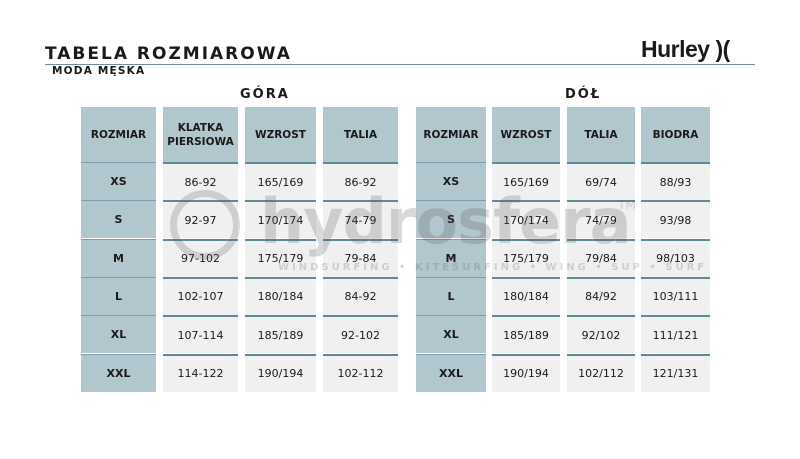 The width and height of the screenshot is (800, 459). Describe the element at coordinates (200, 134) in the screenshot. I see `column-header: KLATKA PIERSIOWA` at that location.